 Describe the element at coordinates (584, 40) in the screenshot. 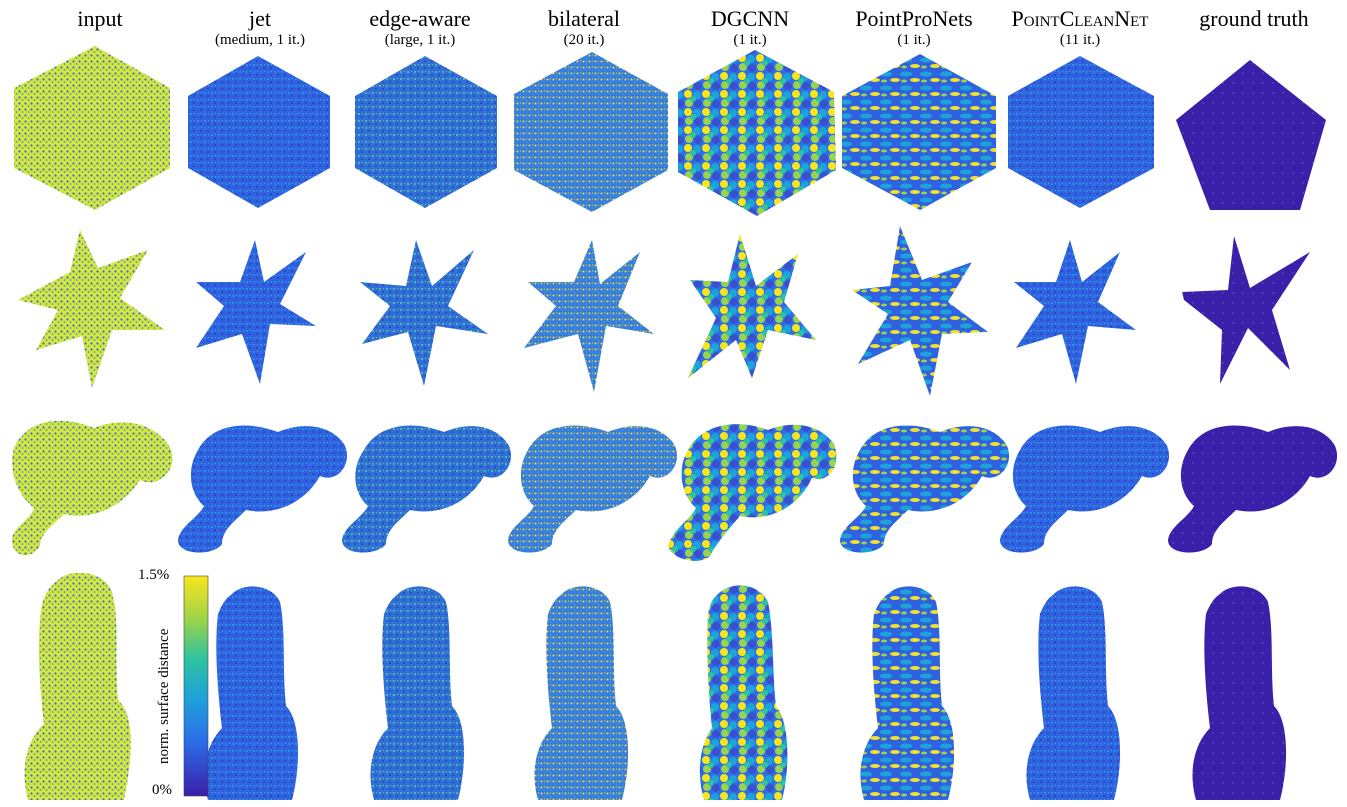

I see `column-subtitle-text: (20 it.)` at that location.